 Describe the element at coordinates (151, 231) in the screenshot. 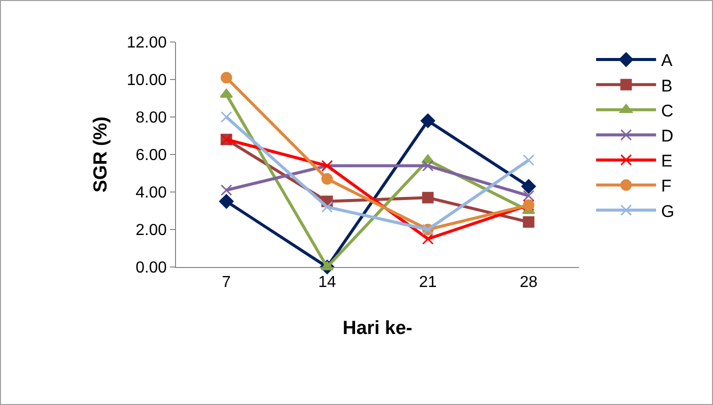

I see `y-tick-label: 2.00` at that location.